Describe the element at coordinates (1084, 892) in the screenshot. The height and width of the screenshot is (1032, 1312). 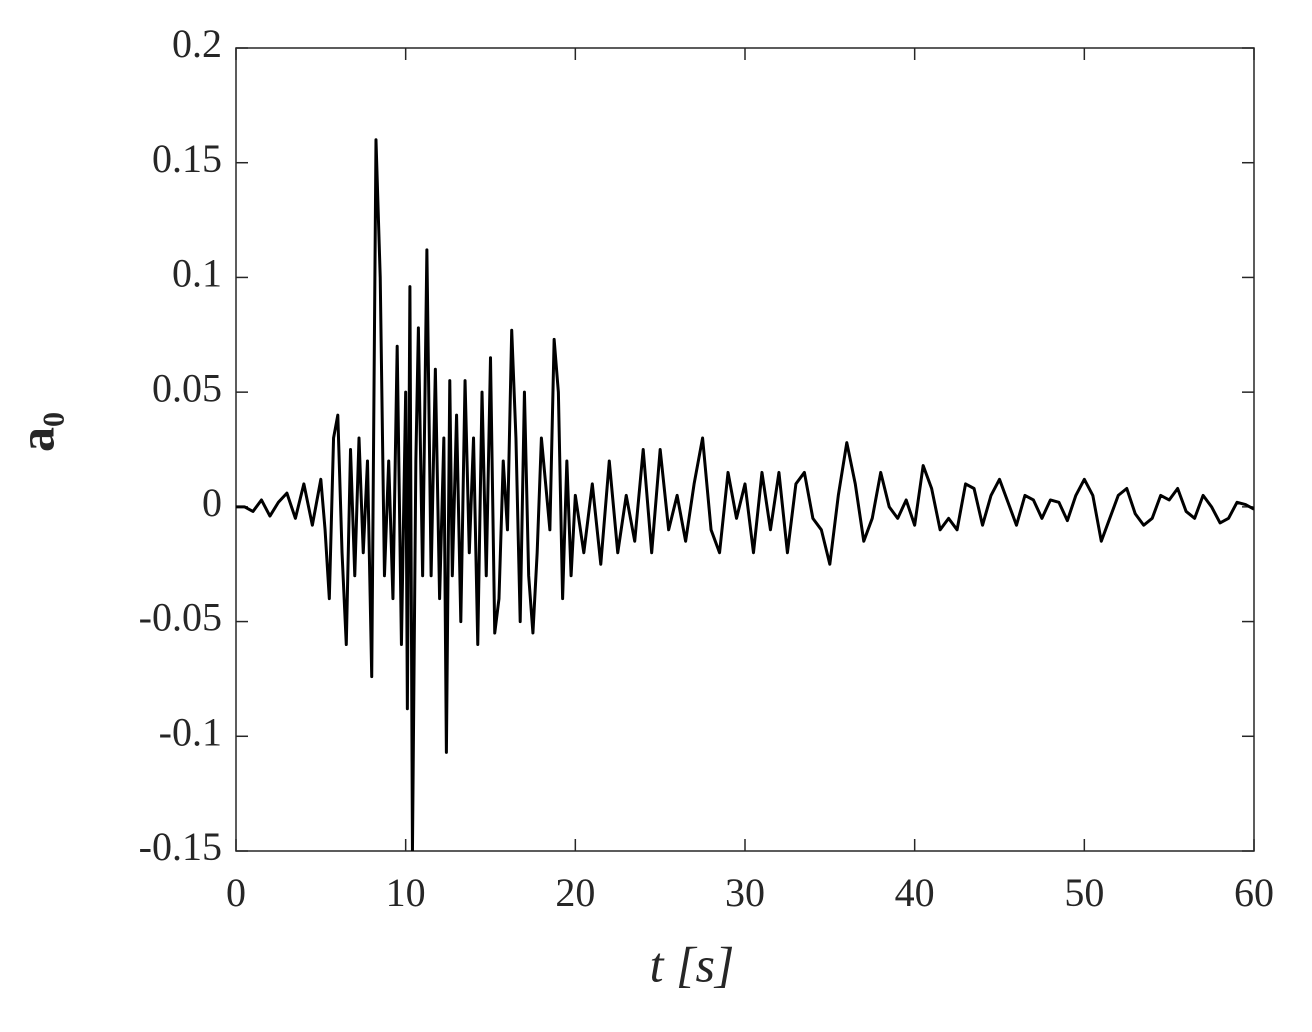
I see `x-tick-label: 50` at that location.